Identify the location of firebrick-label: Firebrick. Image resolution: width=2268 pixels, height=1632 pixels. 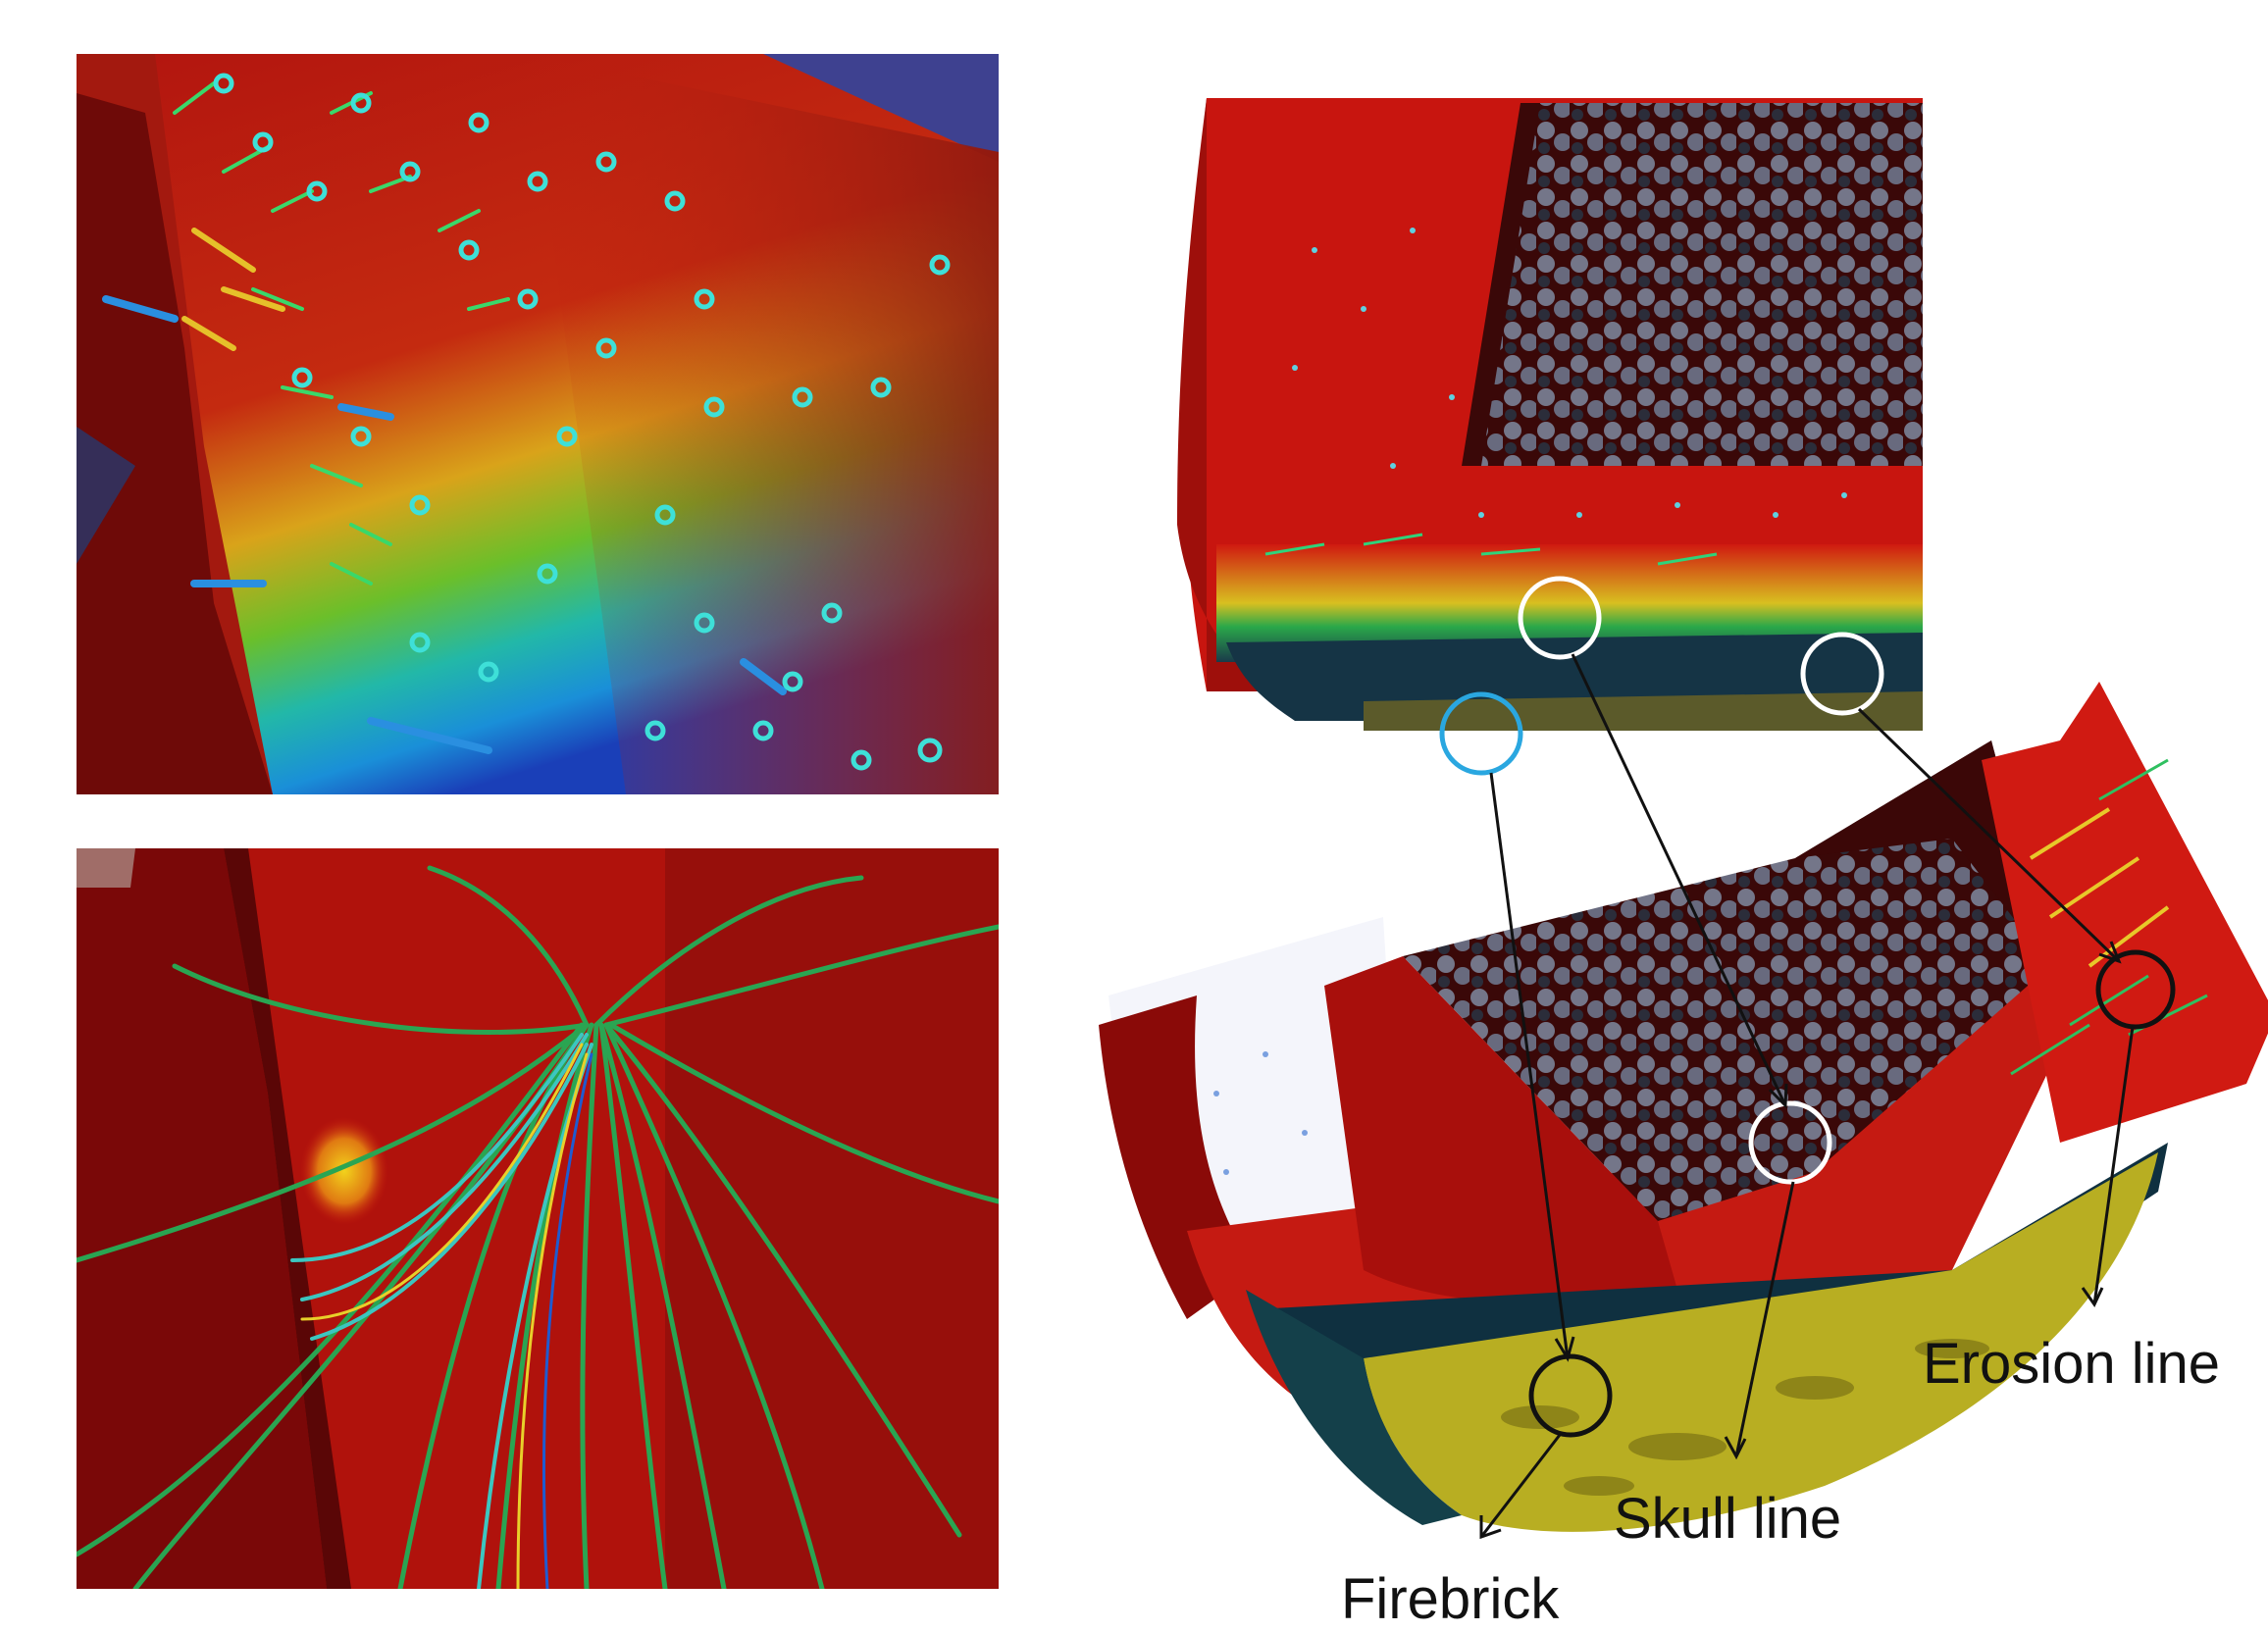
(1450, 1599).